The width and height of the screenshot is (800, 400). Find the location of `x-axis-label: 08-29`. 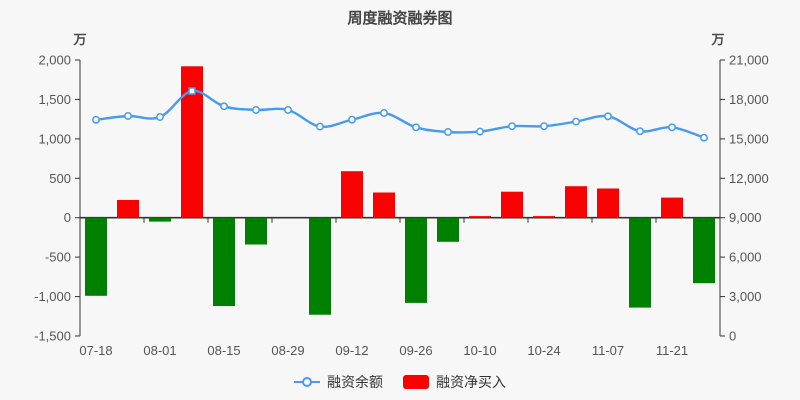

x-axis-label: 08-29 is located at coordinates (287, 350).